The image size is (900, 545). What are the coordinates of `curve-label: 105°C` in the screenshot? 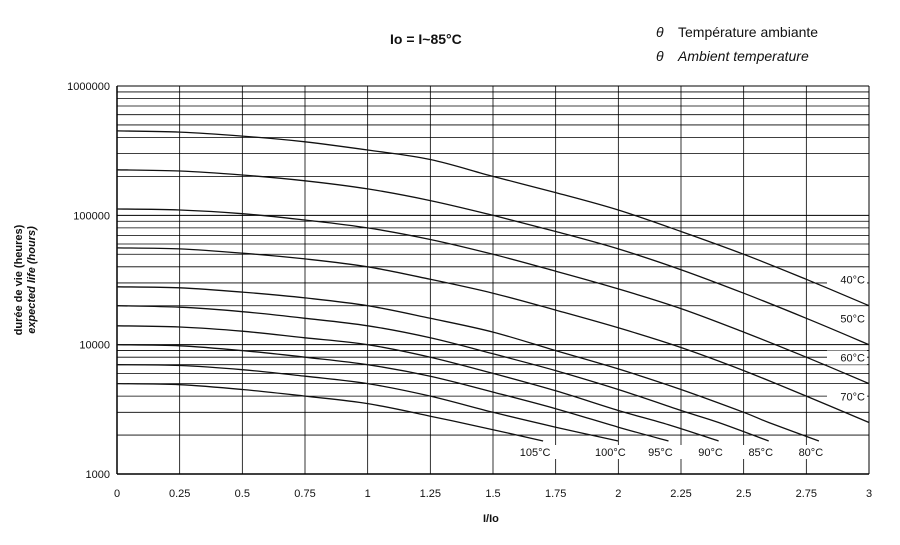 It's located at (535, 453).